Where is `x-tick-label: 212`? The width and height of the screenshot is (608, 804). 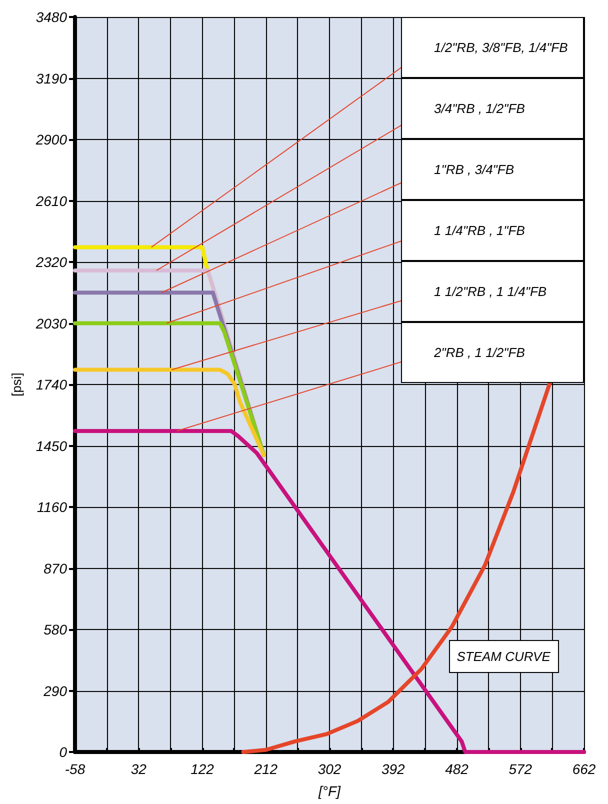 x-tick-label: 212 is located at coordinates (265, 769).